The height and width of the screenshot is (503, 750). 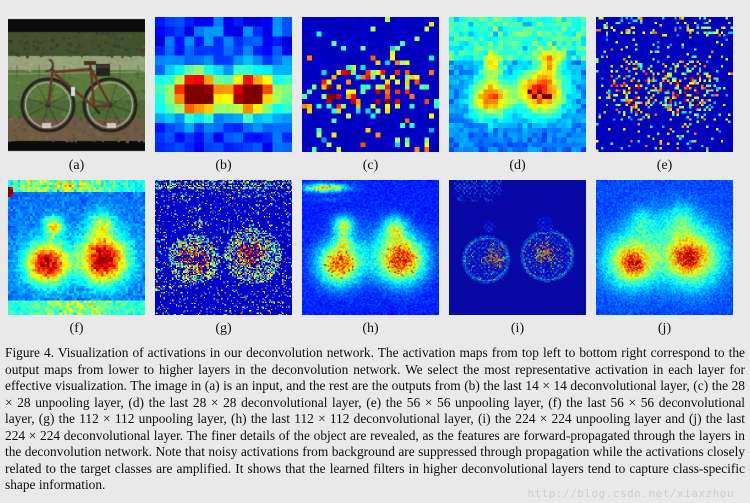 What do you see at coordinates (223, 165) in the screenshot?
I see `panel-b-label: (b)` at bounding box center [223, 165].